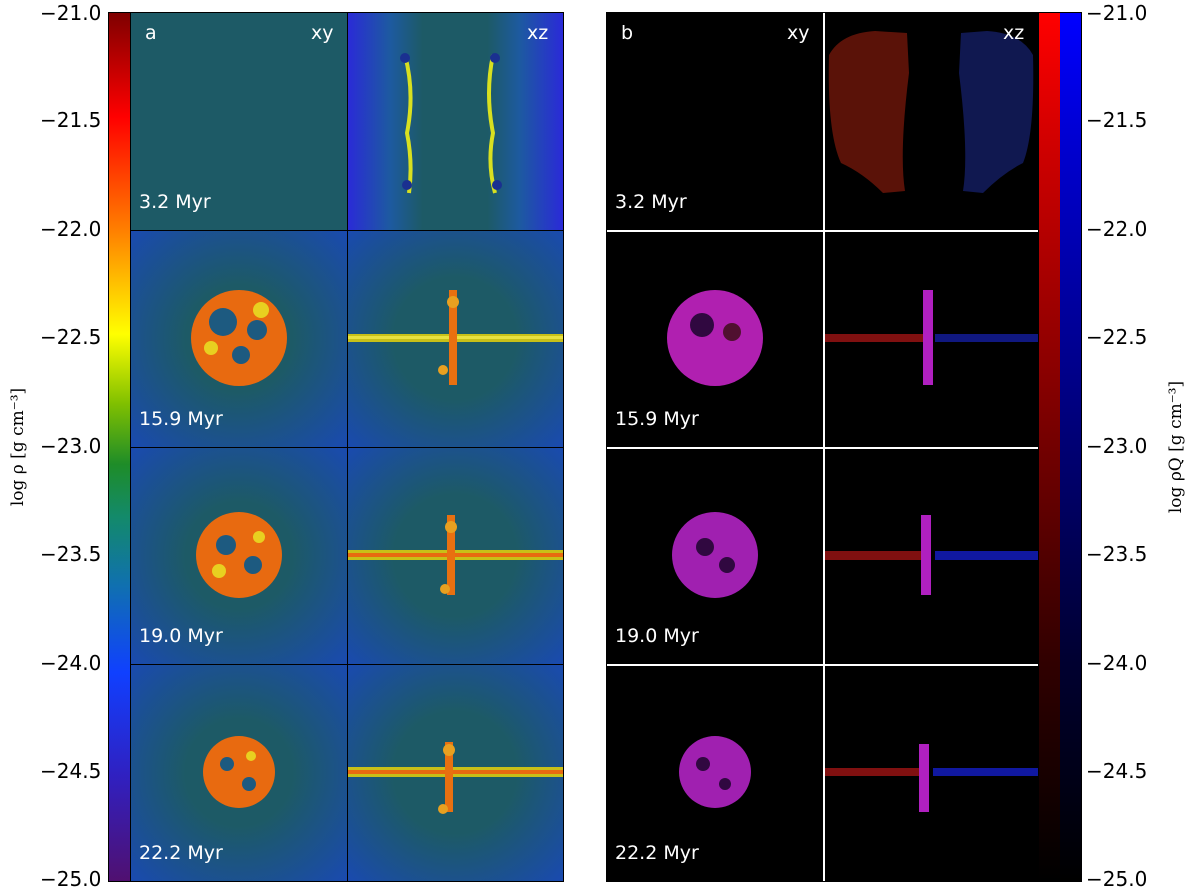 The image size is (1192, 894). I want to click on cloud-b1-xy, so click(715, 338).